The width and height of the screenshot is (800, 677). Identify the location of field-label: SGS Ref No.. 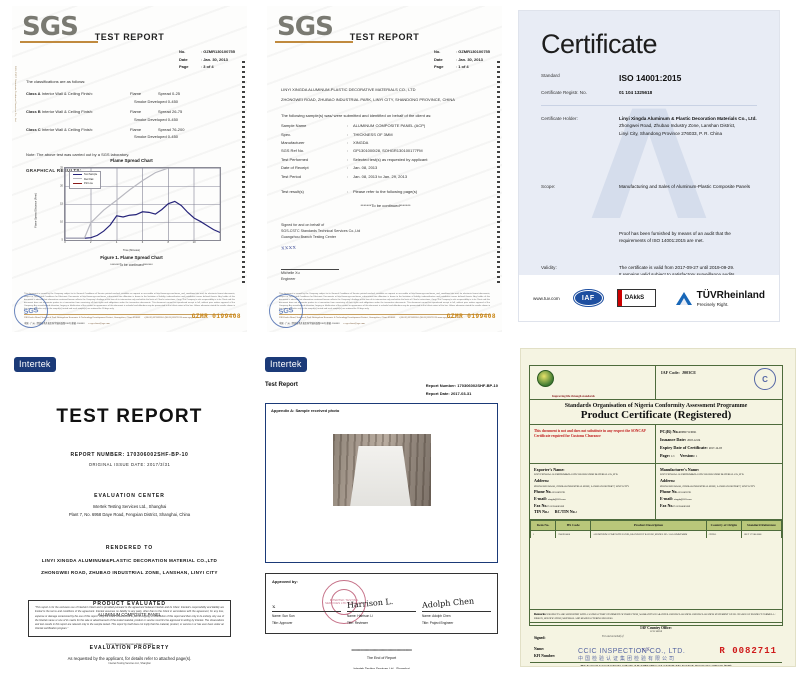
(293, 151).